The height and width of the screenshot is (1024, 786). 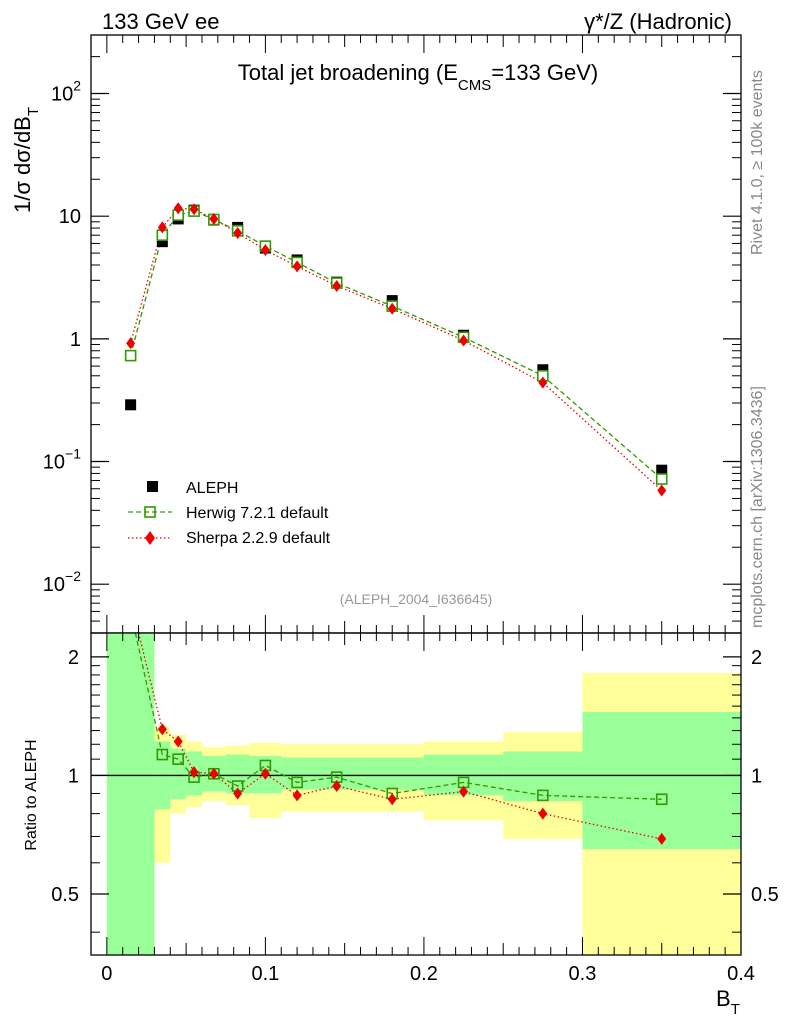 I want to click on y-axis-label-sub: T, so click(x=33, y=111).